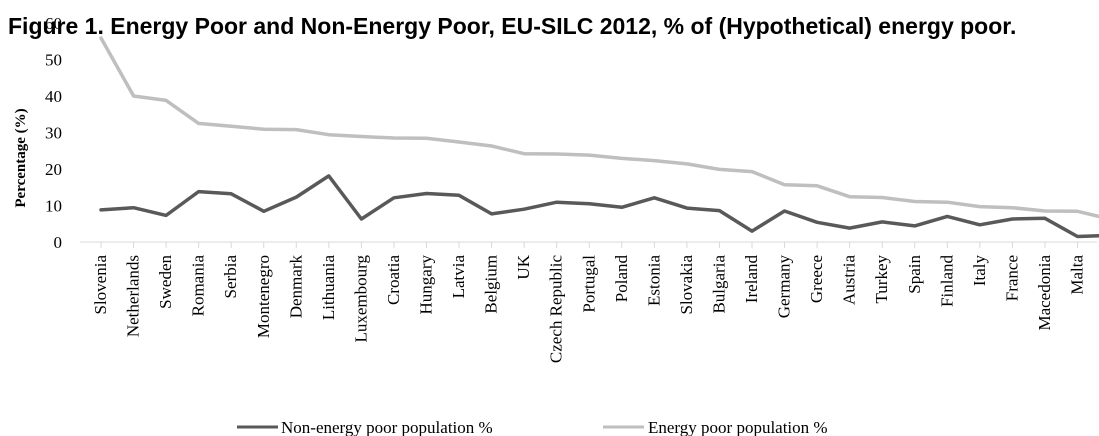  What do you see at coordinates (946, 281) in the screenshot?
I see `x-tick-label: Finland` at bounding box center [946, 281].